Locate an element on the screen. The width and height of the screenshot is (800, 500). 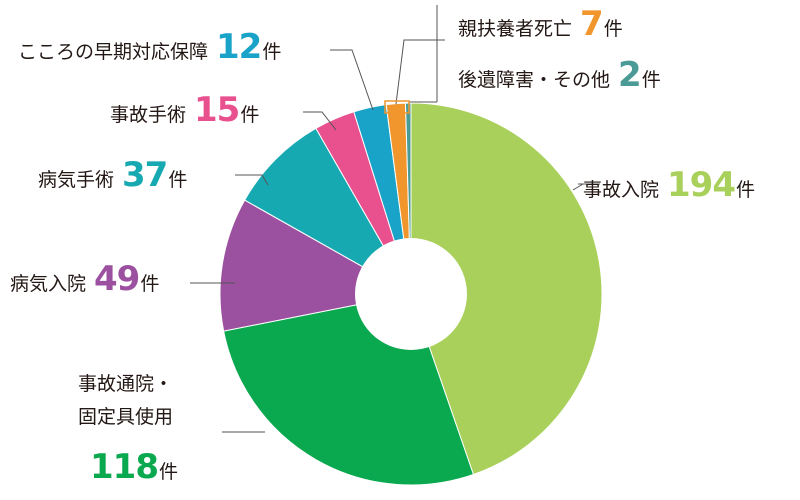
slice-label-name: 病気入院 is located at coordinates (48, 284).